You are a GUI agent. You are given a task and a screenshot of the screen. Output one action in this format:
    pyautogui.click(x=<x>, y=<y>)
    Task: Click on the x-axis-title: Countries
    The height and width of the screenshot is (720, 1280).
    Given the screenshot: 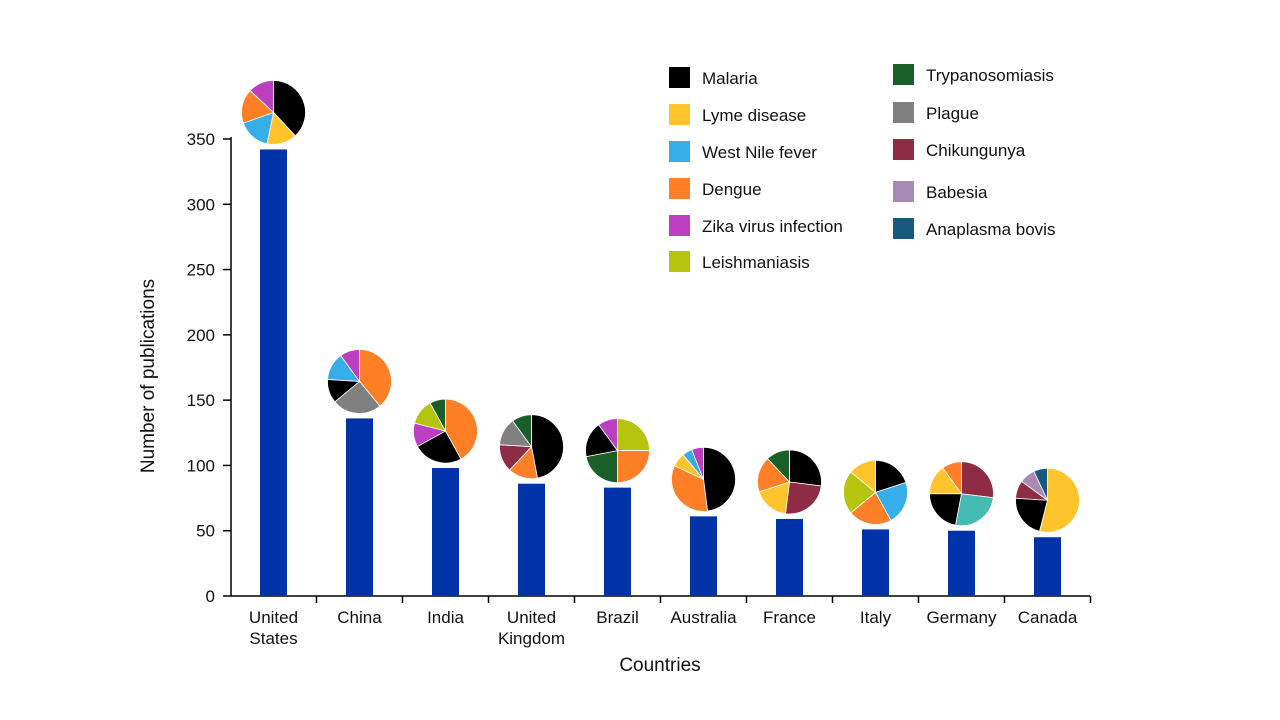 What is the action you would take?
    pyautogui.click(x=659, y=665)
    